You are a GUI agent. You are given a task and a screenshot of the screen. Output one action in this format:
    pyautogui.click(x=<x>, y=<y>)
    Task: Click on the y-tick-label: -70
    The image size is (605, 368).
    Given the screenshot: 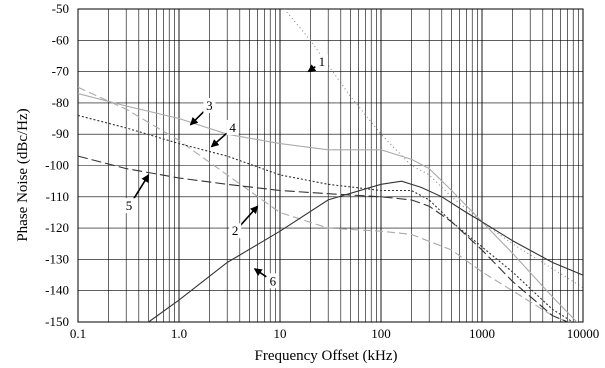 What is the action you would take?
    pyautogui.click(x=60, y=71)
    